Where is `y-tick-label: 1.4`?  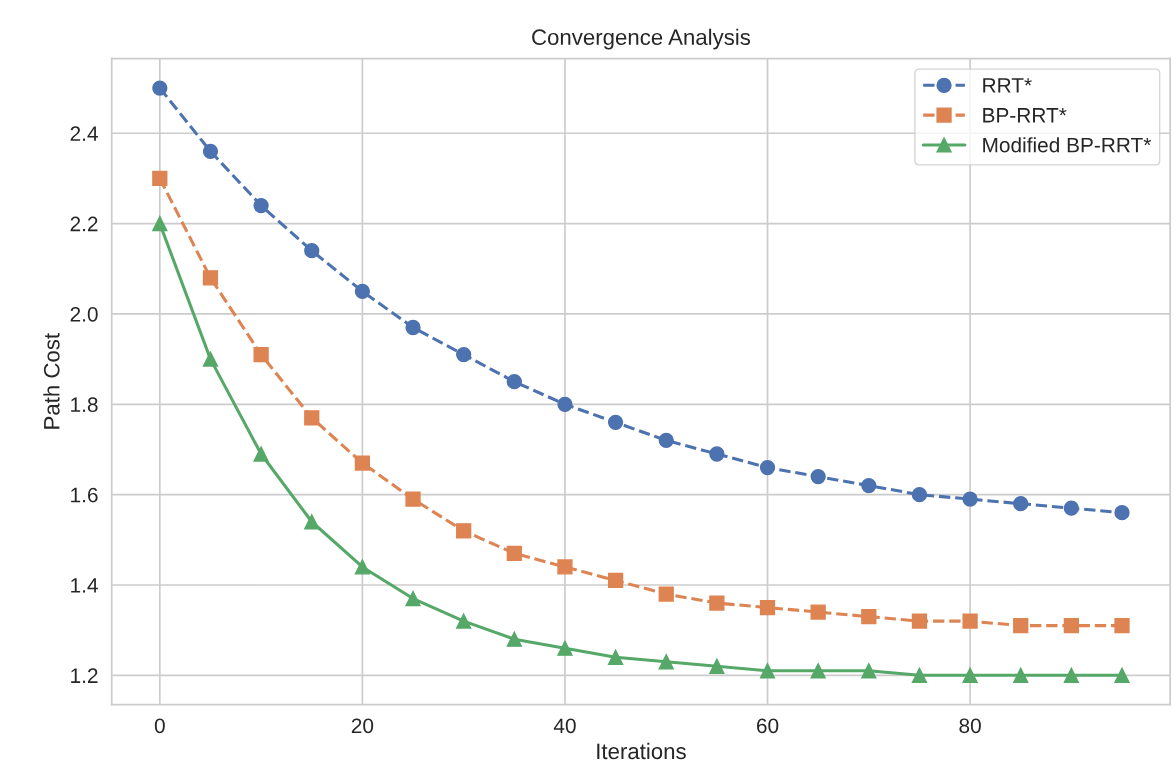 y-tick-label: 1.4 is located at coordinates (84, 585).